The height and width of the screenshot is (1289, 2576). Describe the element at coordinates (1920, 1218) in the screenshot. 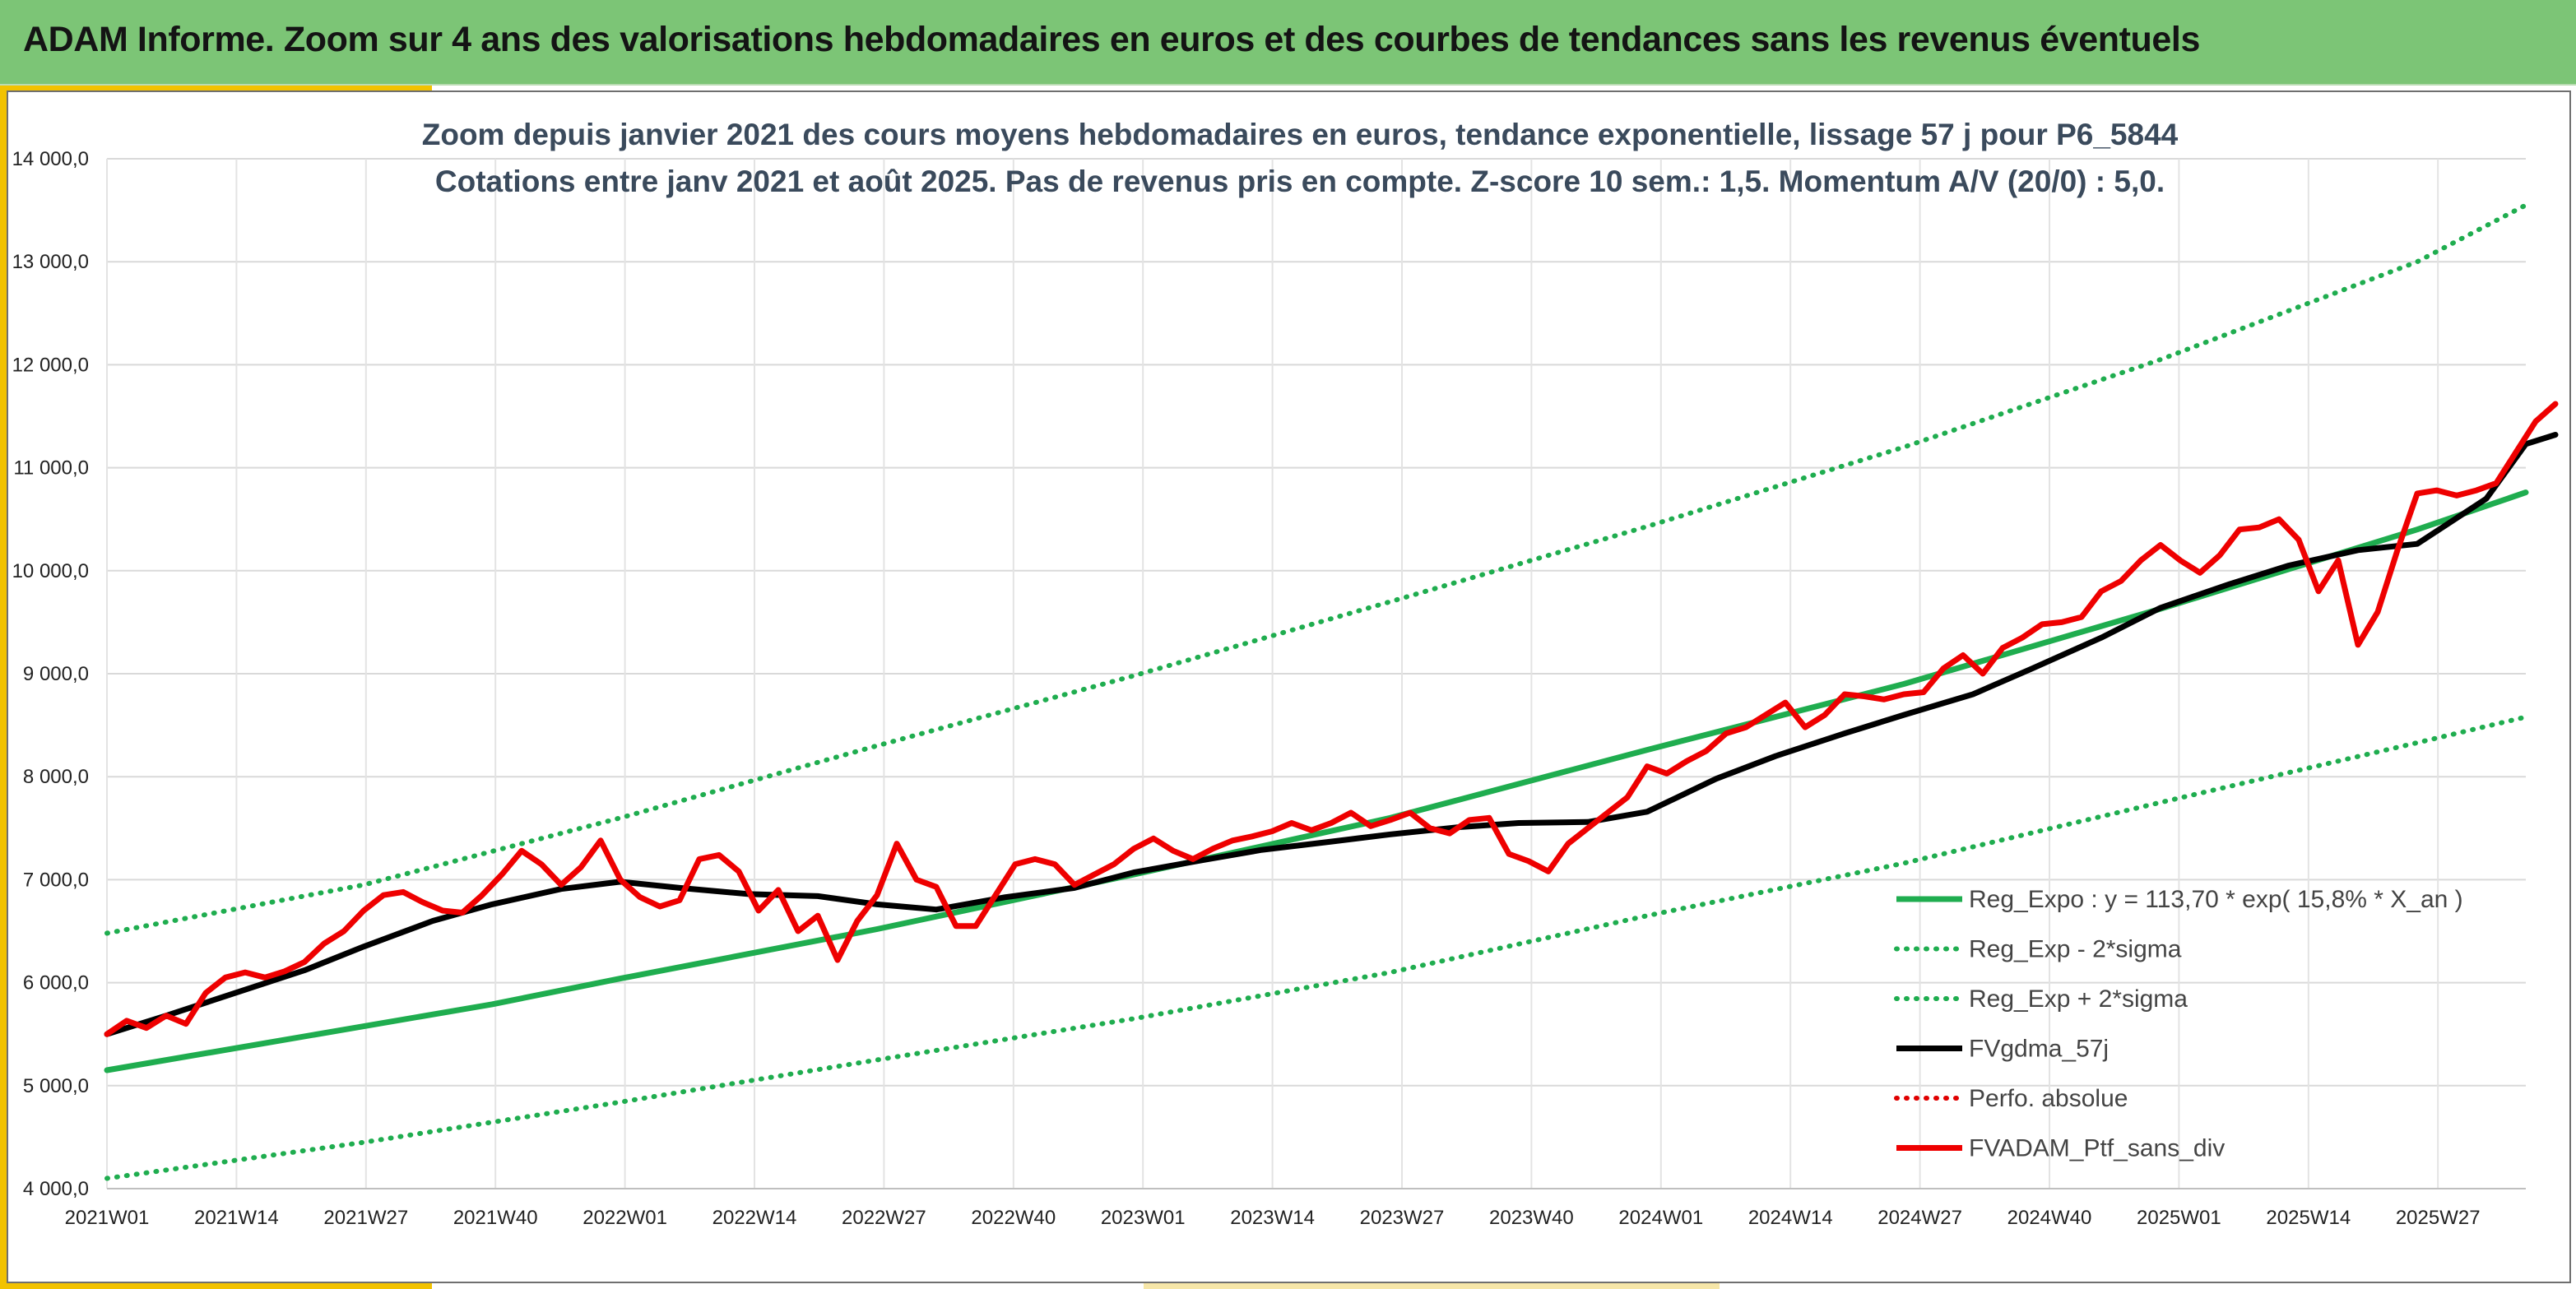

I see `x-tick-label: 2024W27` at that location.